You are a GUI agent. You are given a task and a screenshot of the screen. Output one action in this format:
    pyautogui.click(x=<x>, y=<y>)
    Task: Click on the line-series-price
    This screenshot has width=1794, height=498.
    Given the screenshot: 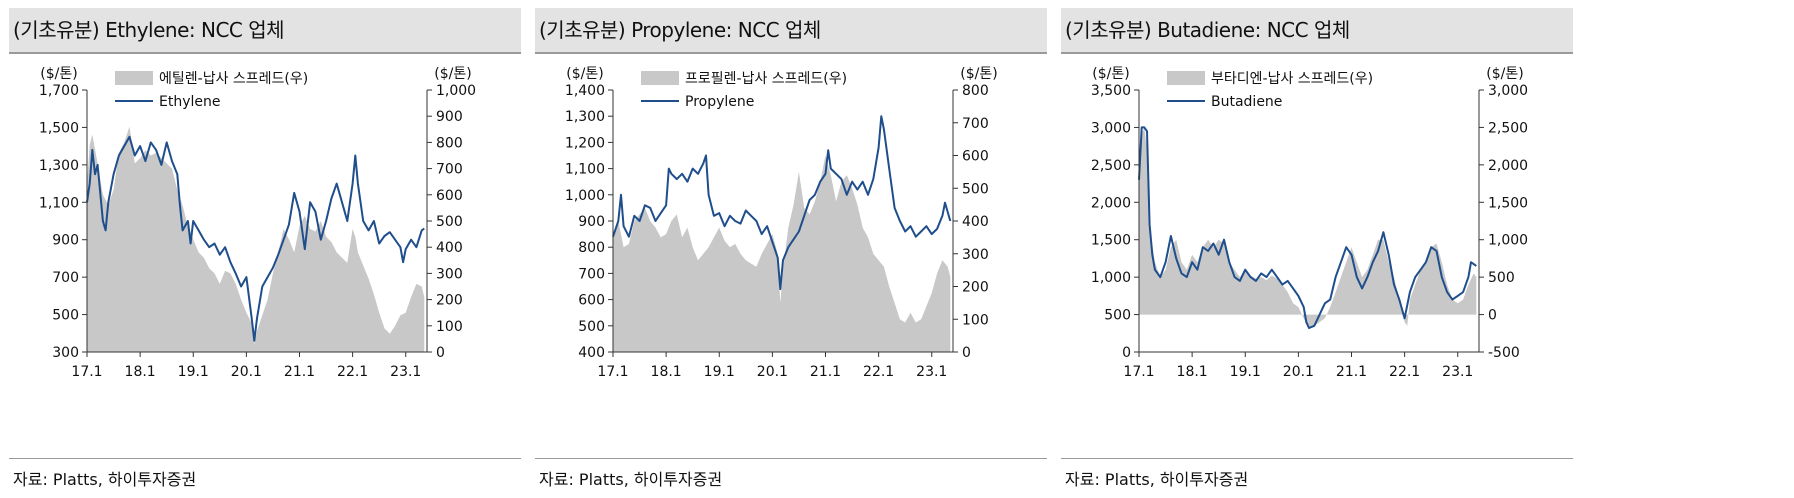 What is the action you would take?
    pyautogui.click(x=1307, y=227)
    